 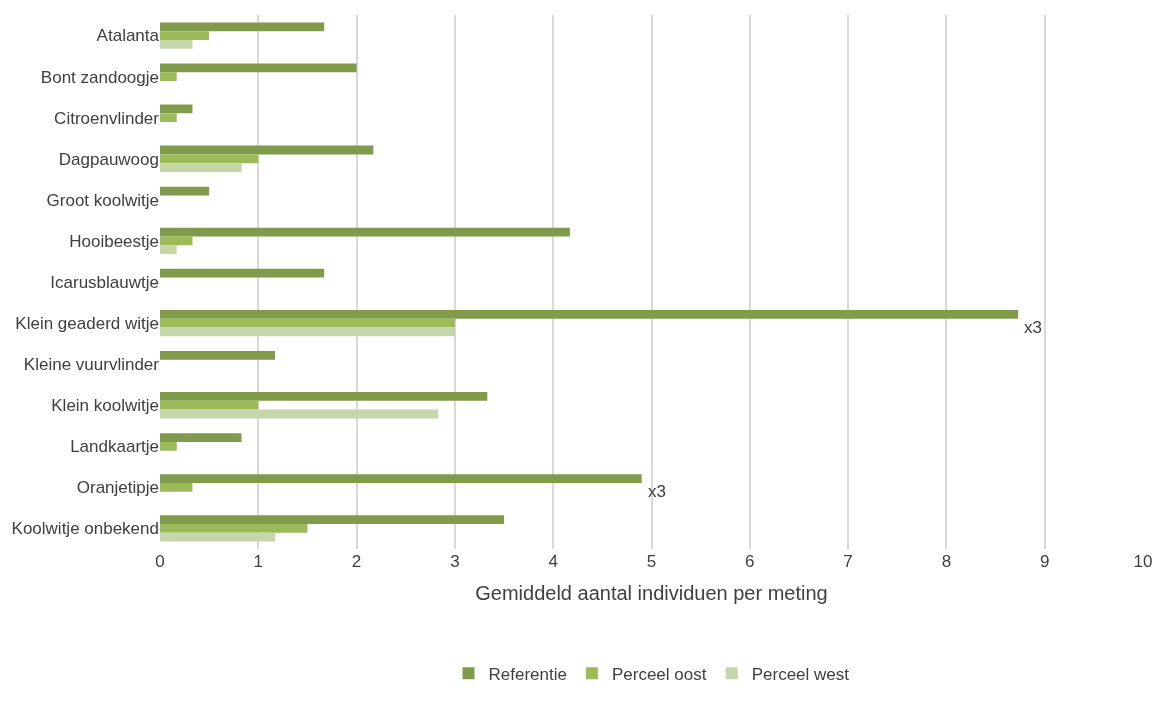 I want to click on x-tick-label: 6, so click(x=750, y=561).